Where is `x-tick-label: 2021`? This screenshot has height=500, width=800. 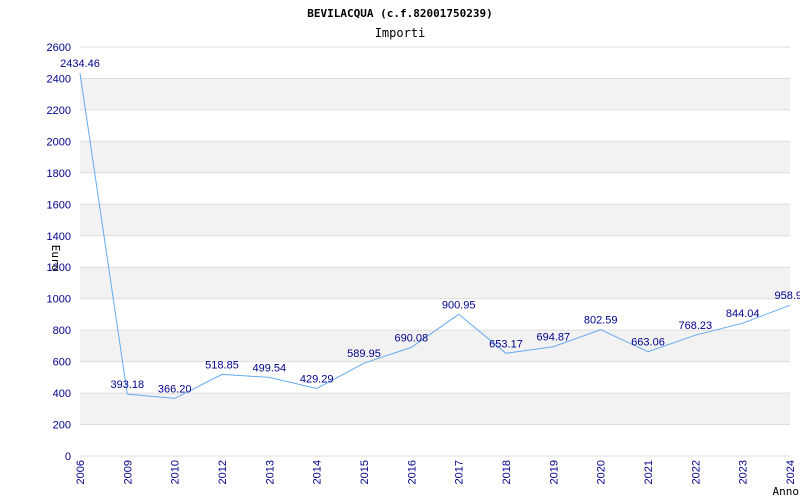
x-tick-label: 2021 is located at coordinates (649, 472).